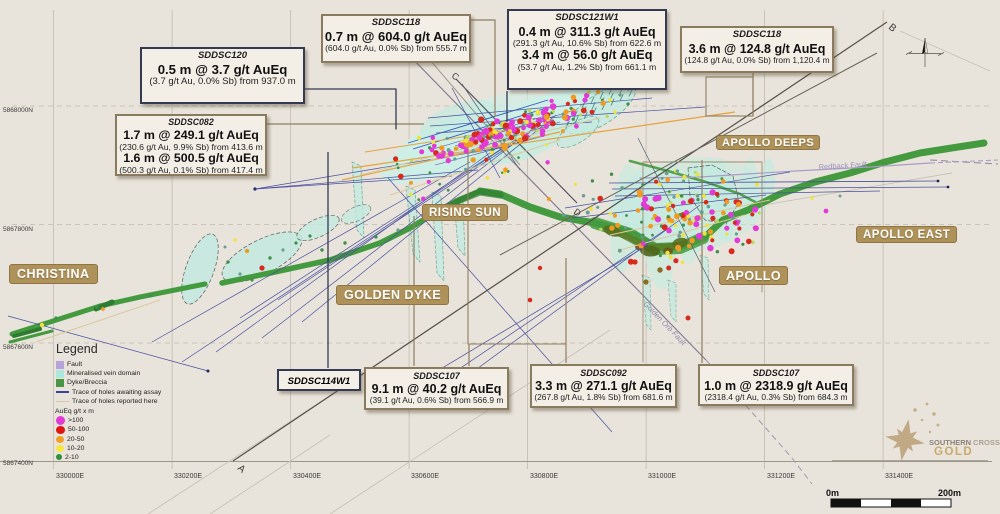 The width and height of the screenshot is (1000, 514). What do you see at coordinates (843, 165) in the screenshot?
I see `svg-text: Redback Fault` at bounding box center [843, 165].